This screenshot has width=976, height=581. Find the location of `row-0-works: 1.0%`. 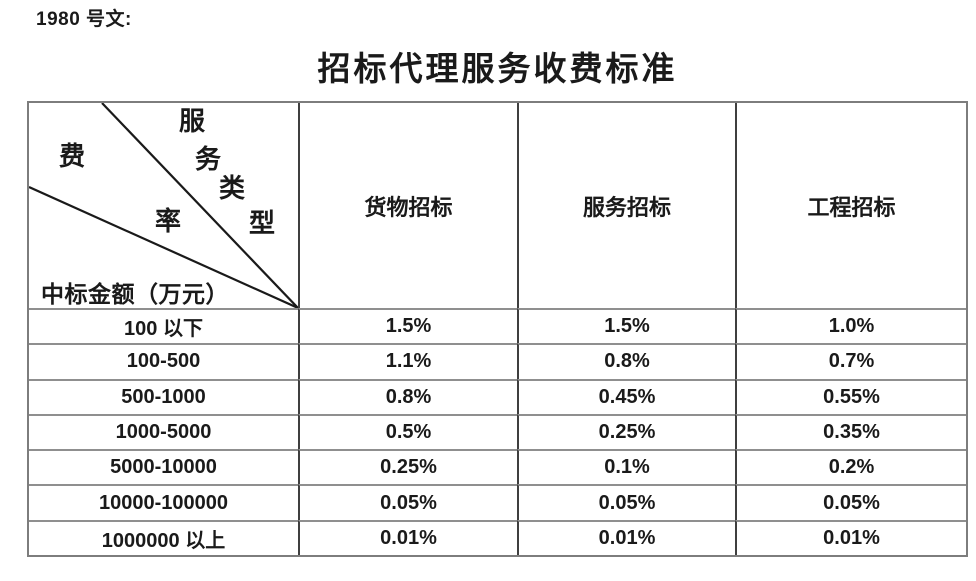

row-0-works: 1.0% is located at coordinates (850, 326).